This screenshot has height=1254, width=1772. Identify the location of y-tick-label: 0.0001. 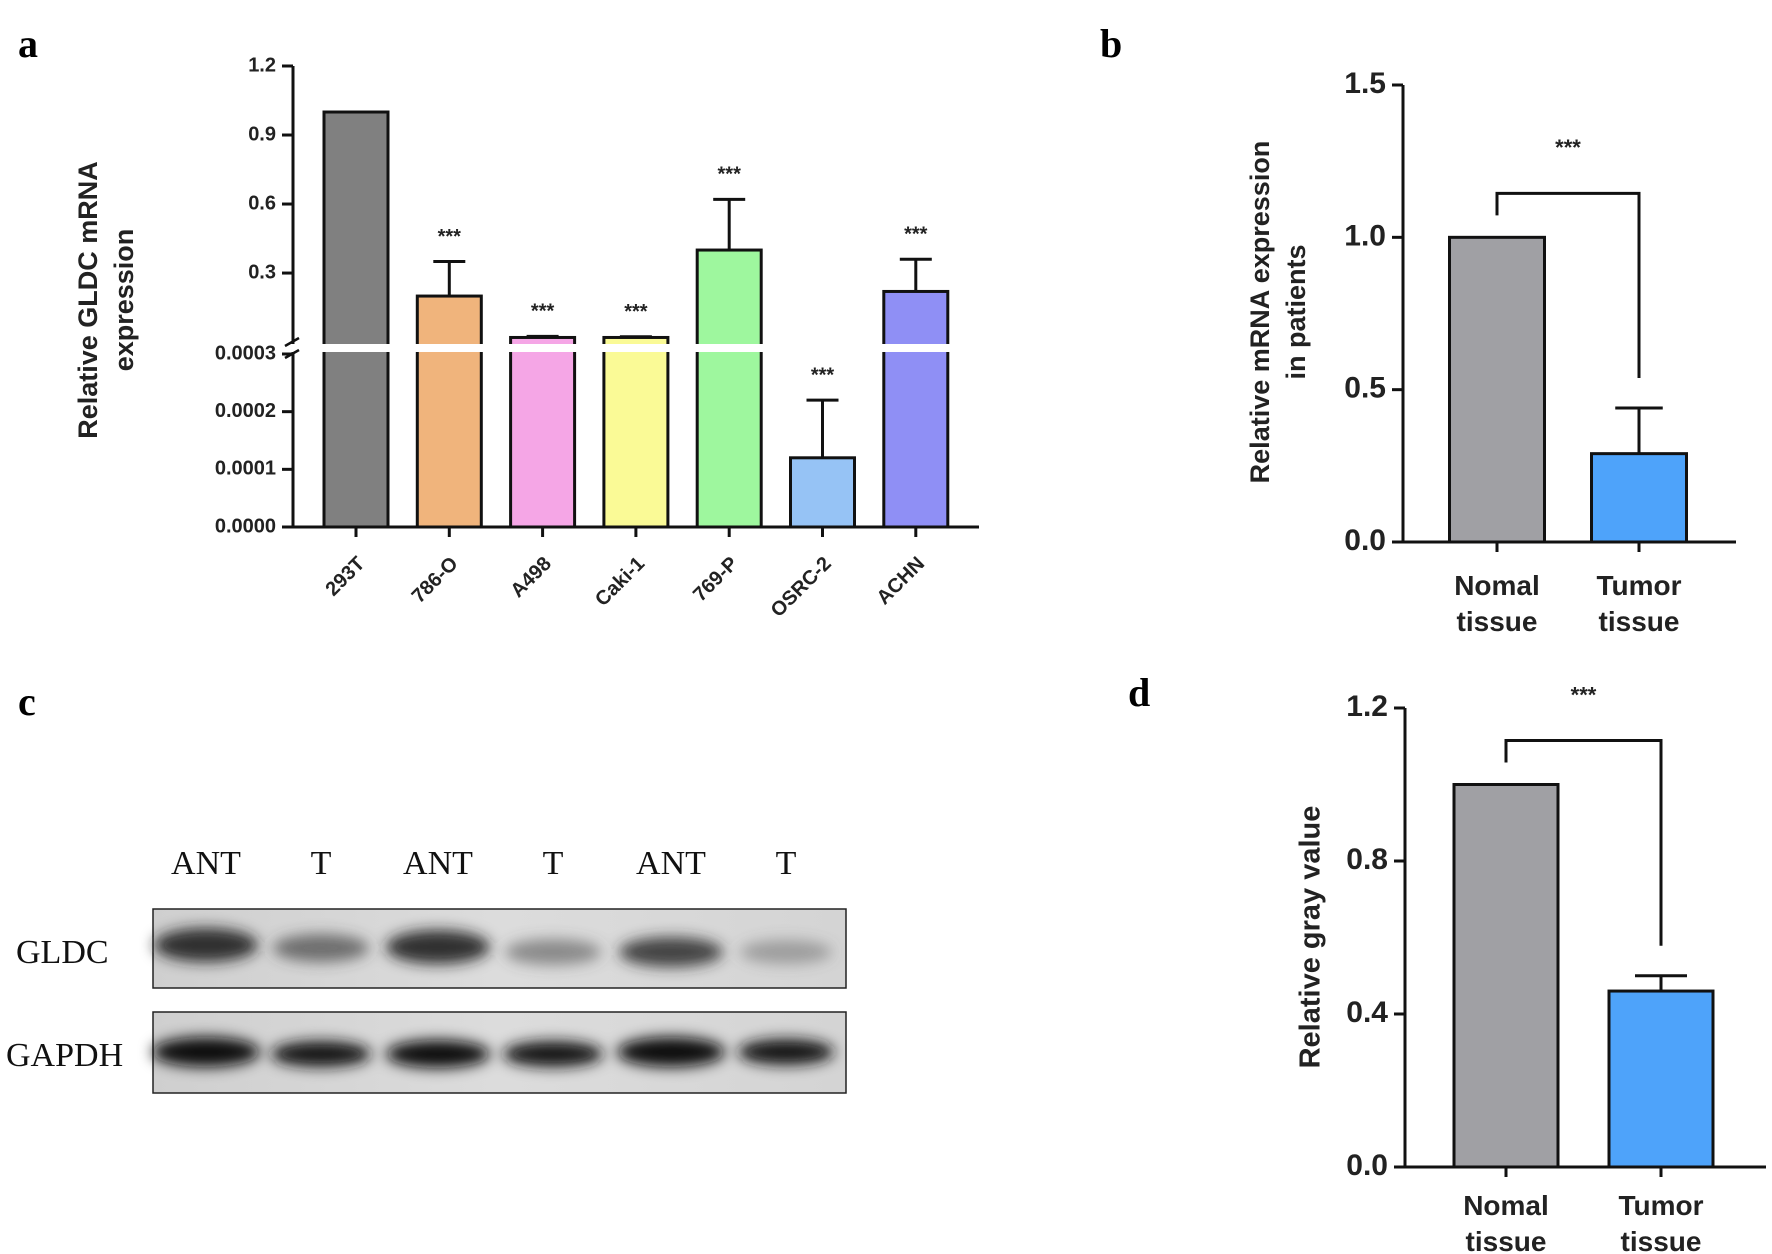
(245, 469).